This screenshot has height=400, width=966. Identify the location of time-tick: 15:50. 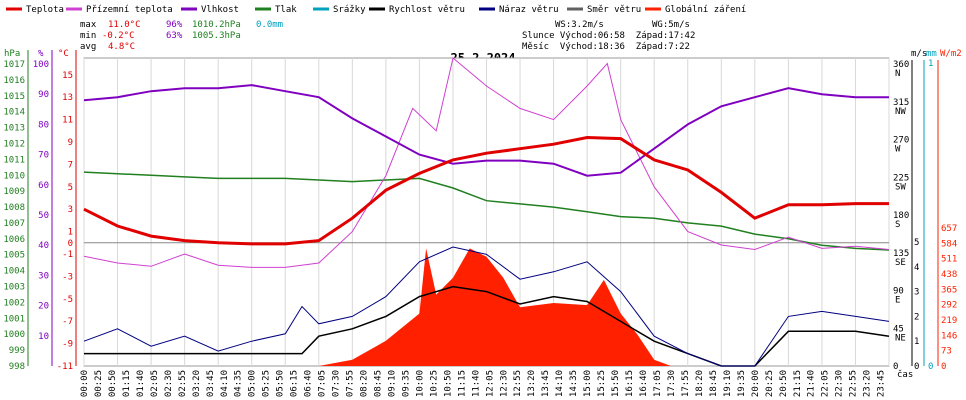
(616, 383).